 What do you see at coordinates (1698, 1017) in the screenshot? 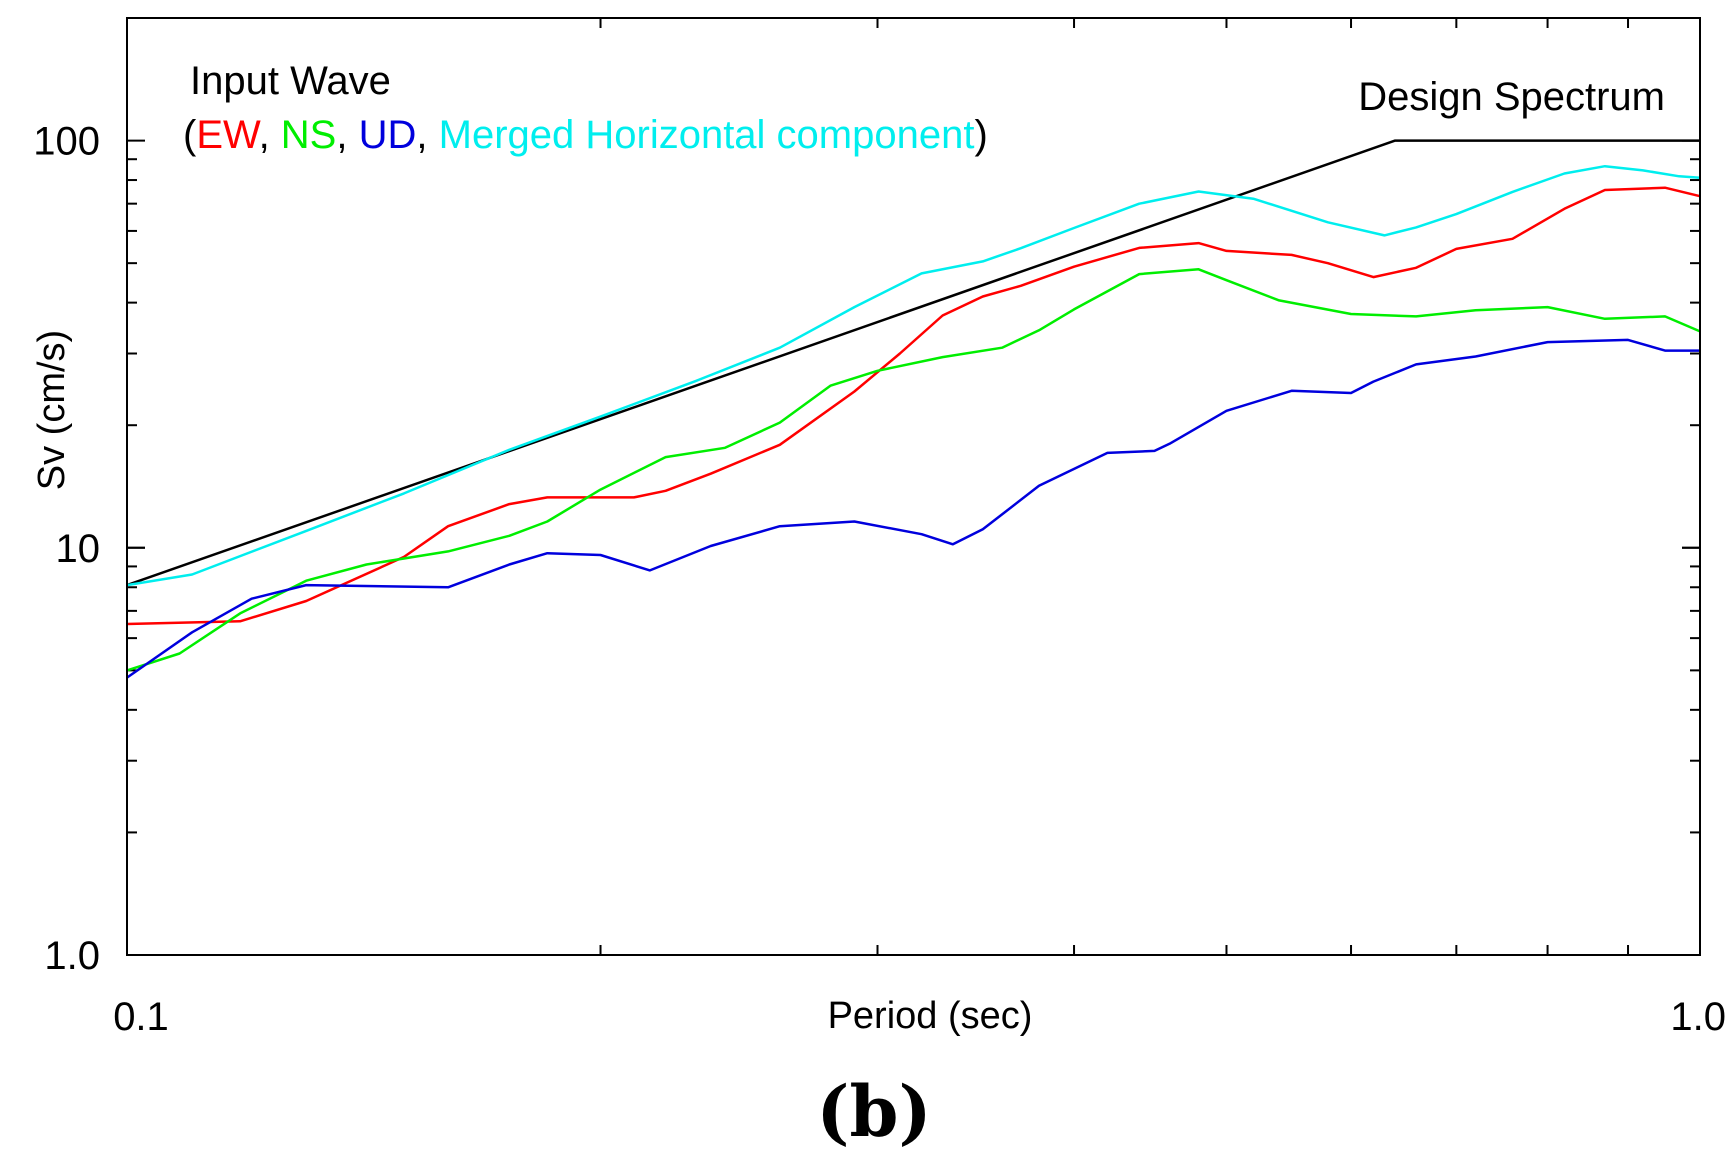
I see `x-tick-label: 1.0` at bounding box center [1698, 1017].